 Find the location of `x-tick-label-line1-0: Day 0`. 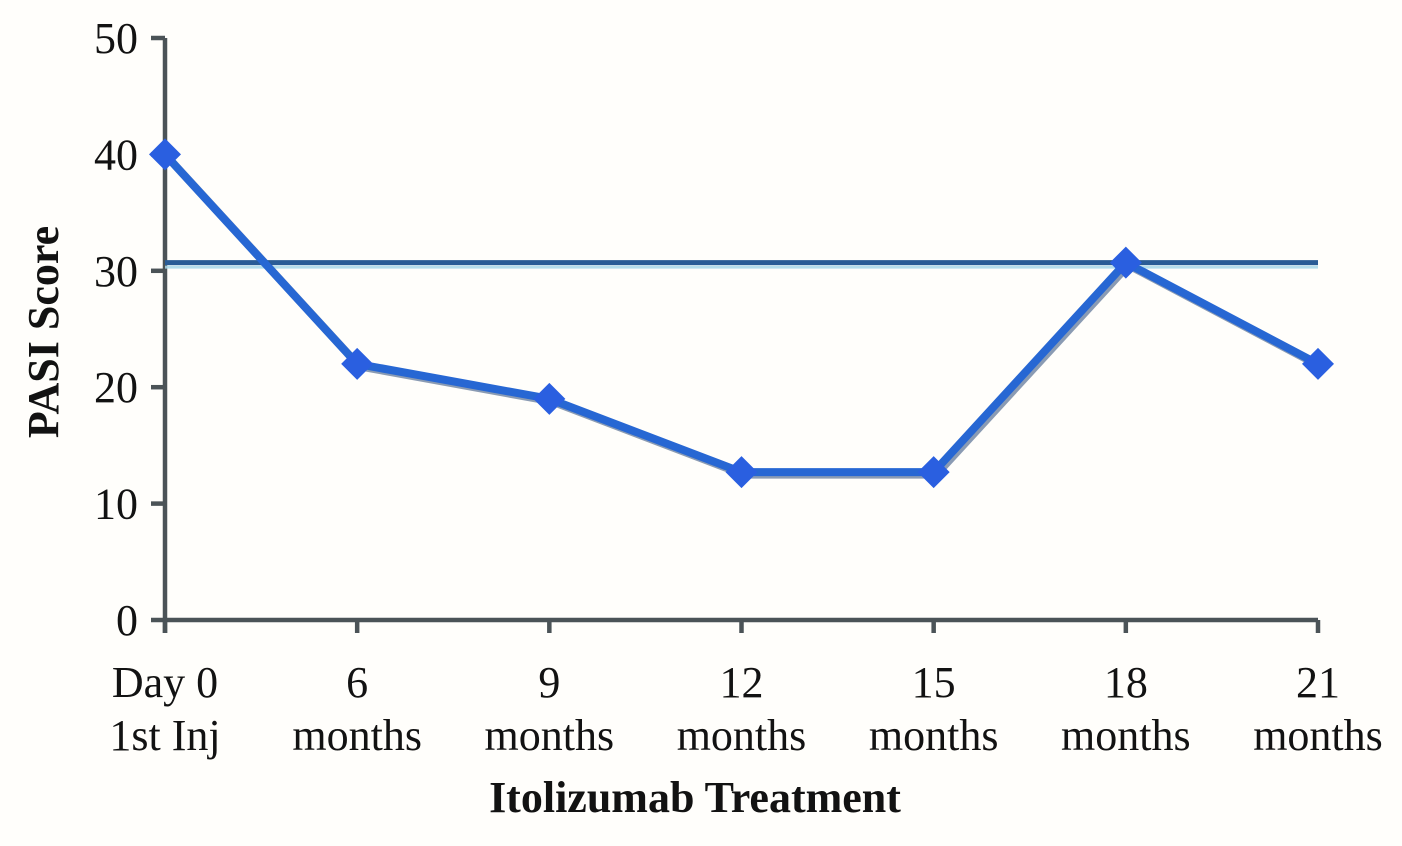

x-tick-label-line1-0: Day 0 is located at coordinates (165, 682).